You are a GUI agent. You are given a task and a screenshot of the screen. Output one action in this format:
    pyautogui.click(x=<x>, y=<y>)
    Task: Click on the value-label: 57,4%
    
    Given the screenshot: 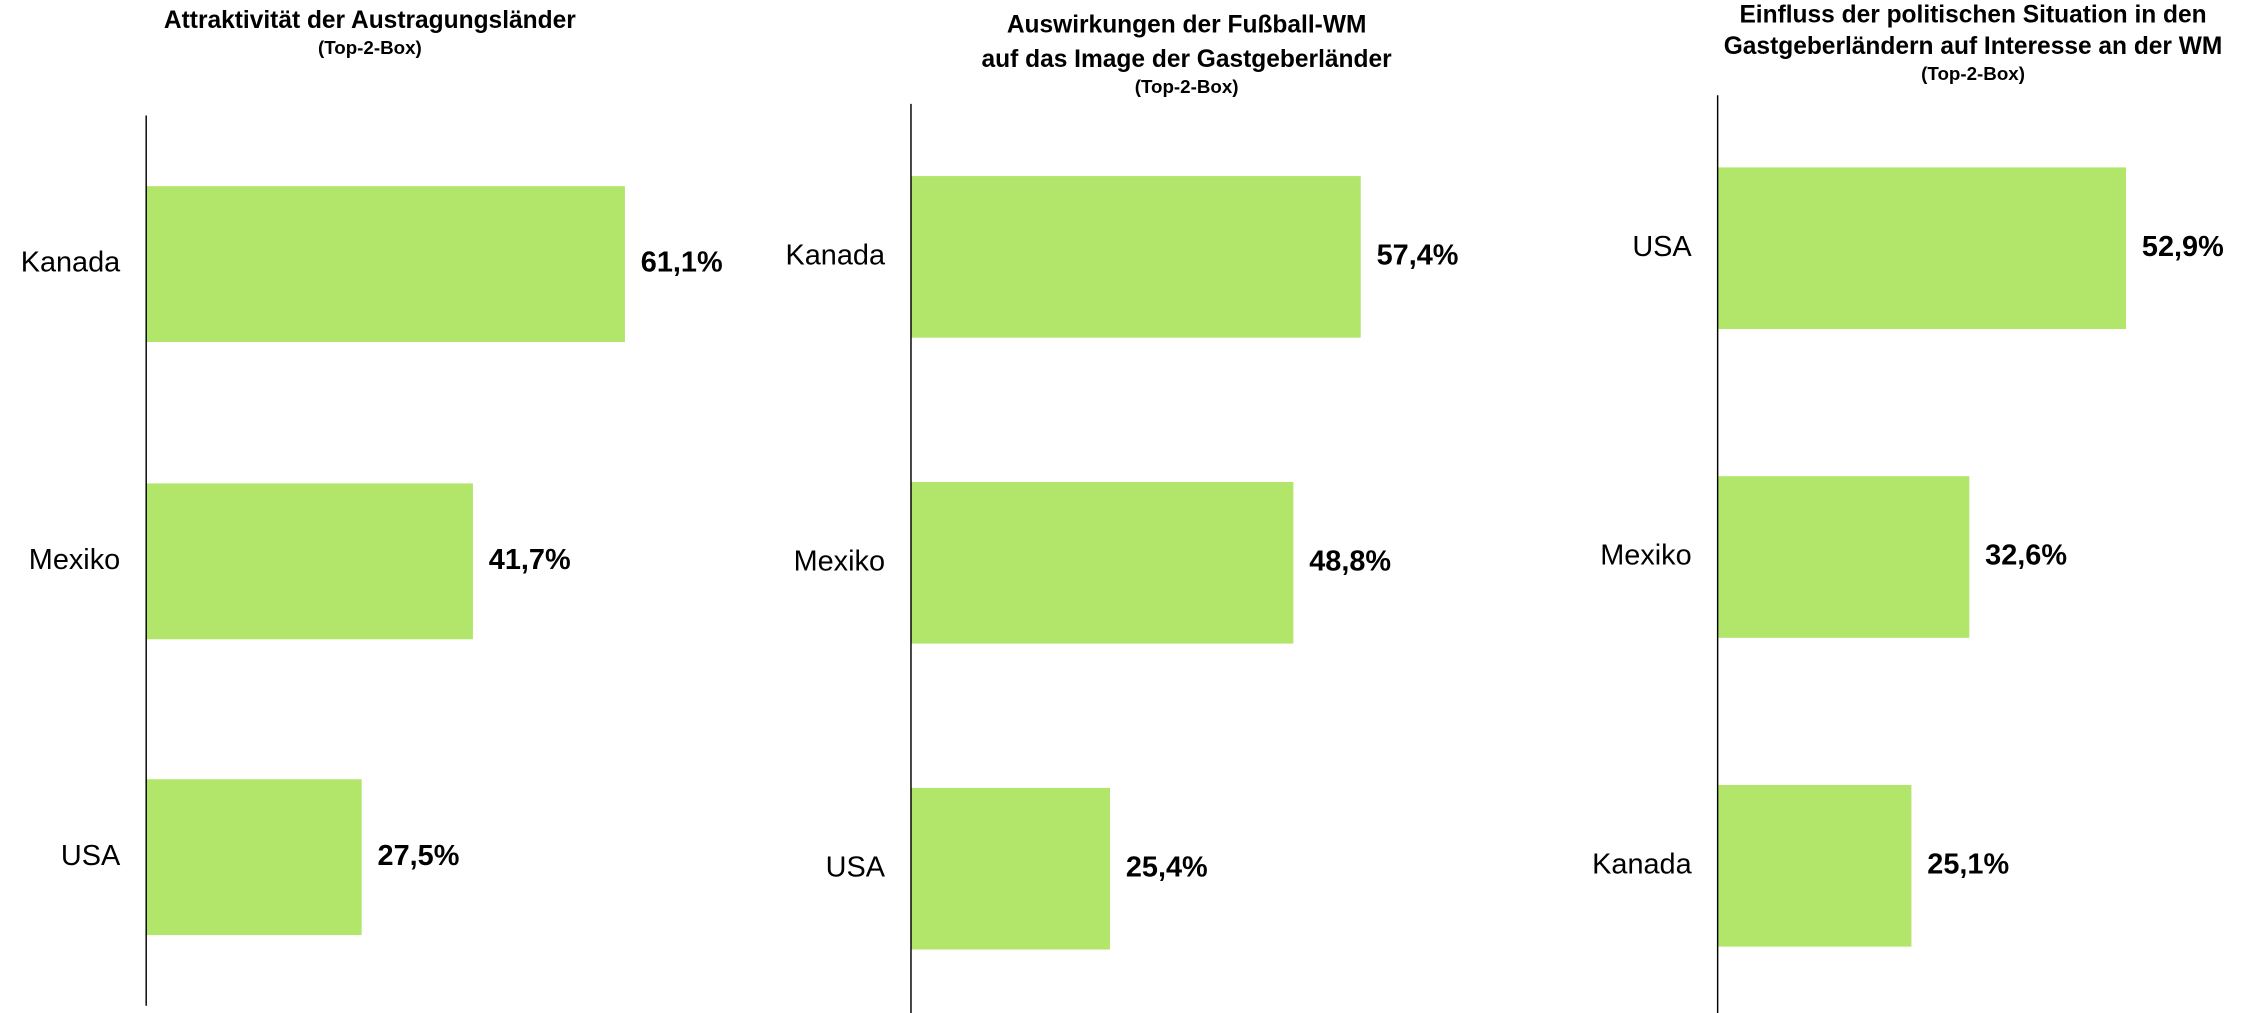 What is the action you would take?
    pyautogui.click(x=1418, y=255)
    